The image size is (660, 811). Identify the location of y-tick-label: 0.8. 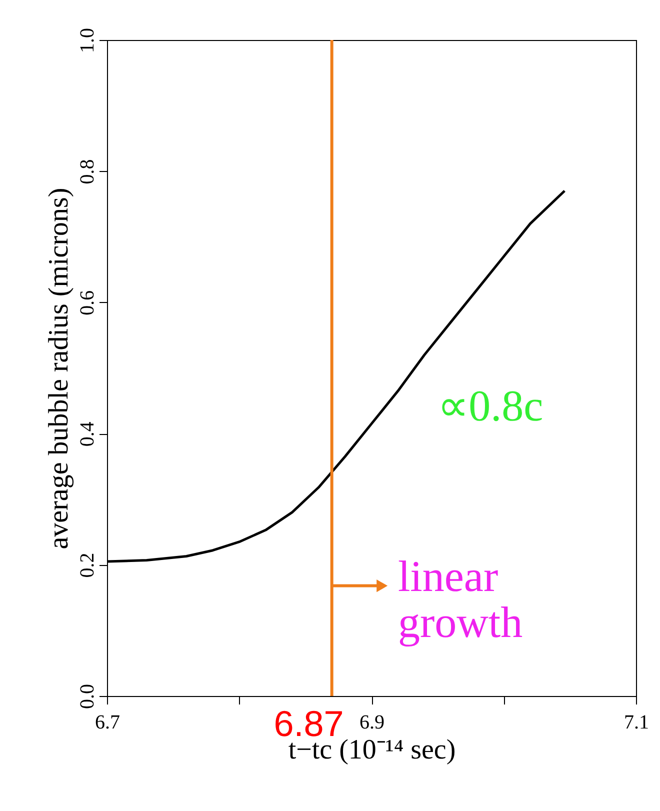
(87, 171).